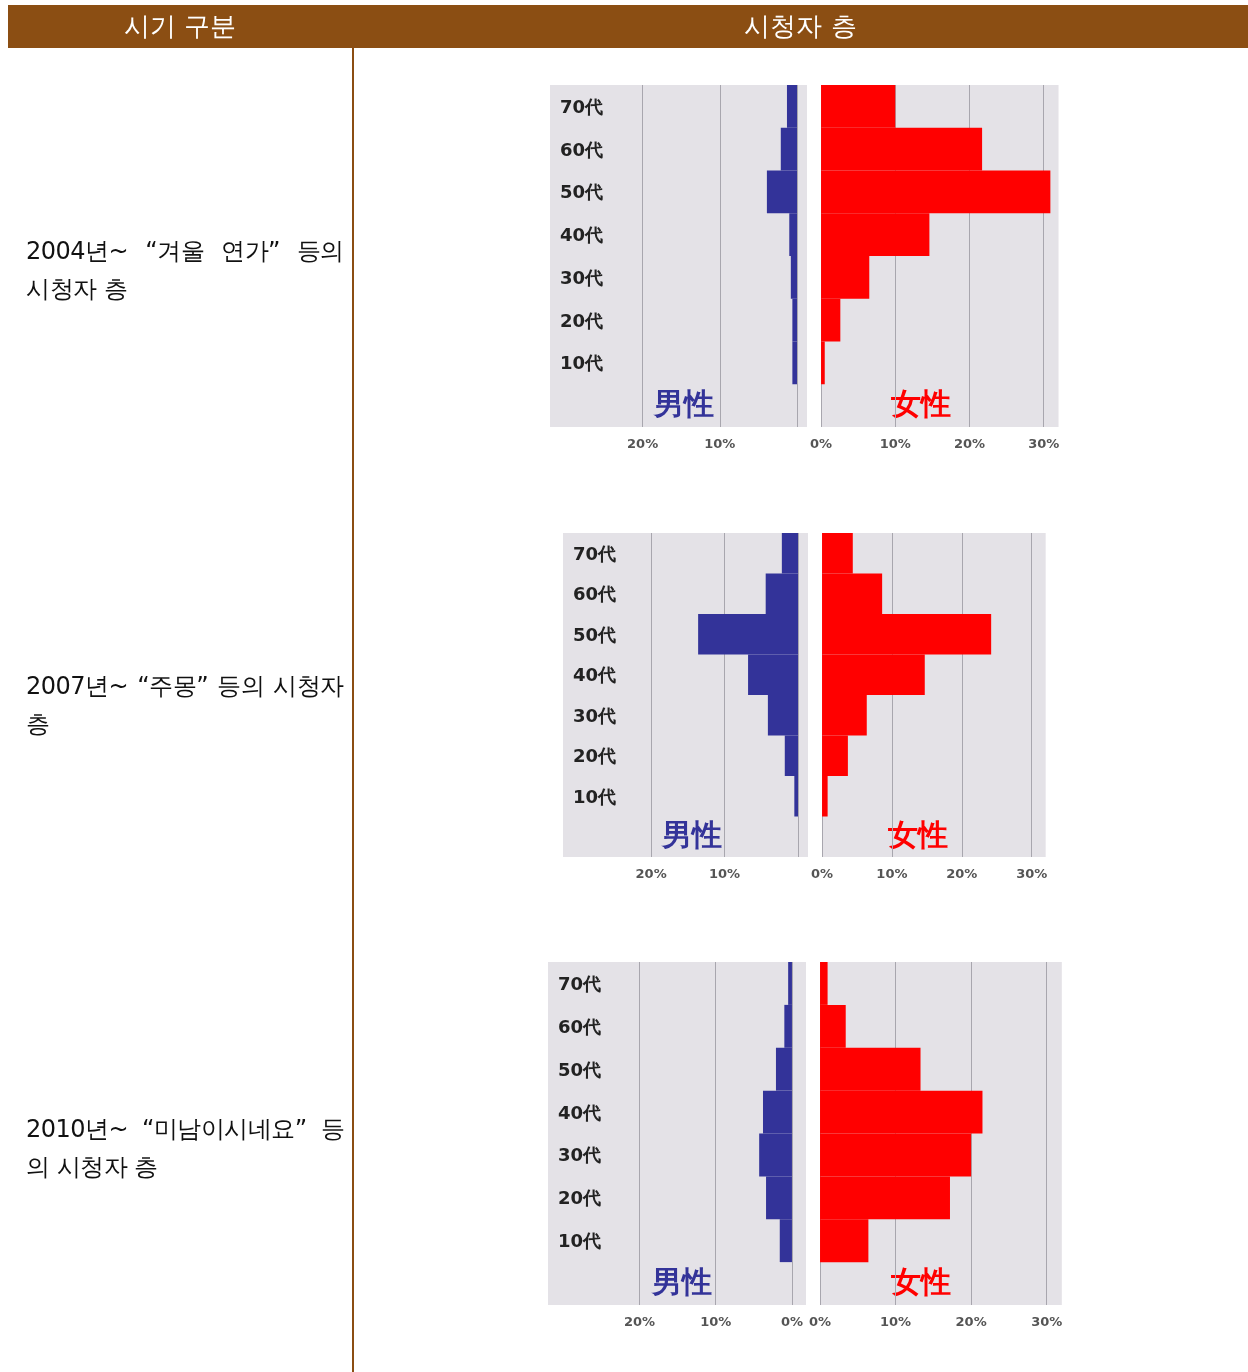 Image resolution: width=1248 pixels, height=1372 pixels. Describe the element at coordinates (185, 1148) in the screenshot. I see `text: 2010년~ “미남이시네요” 등의 시청자 층` at that location.